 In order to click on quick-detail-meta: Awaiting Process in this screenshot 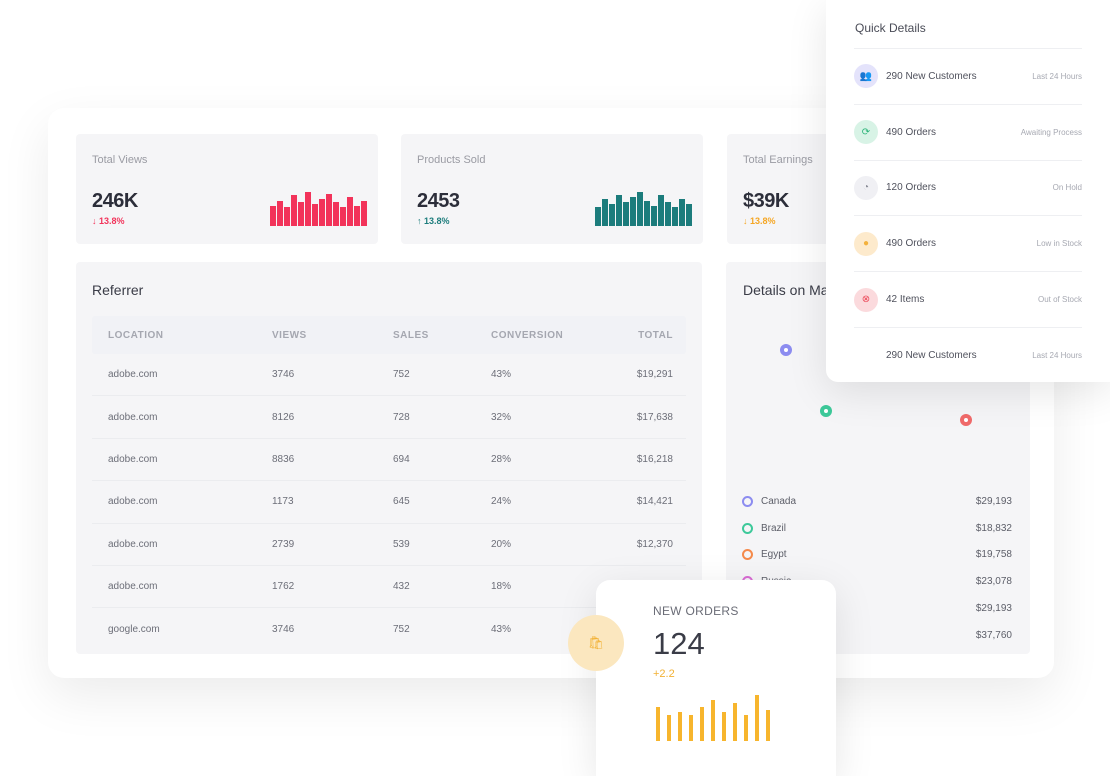, I will do `click(1051, 132)`.